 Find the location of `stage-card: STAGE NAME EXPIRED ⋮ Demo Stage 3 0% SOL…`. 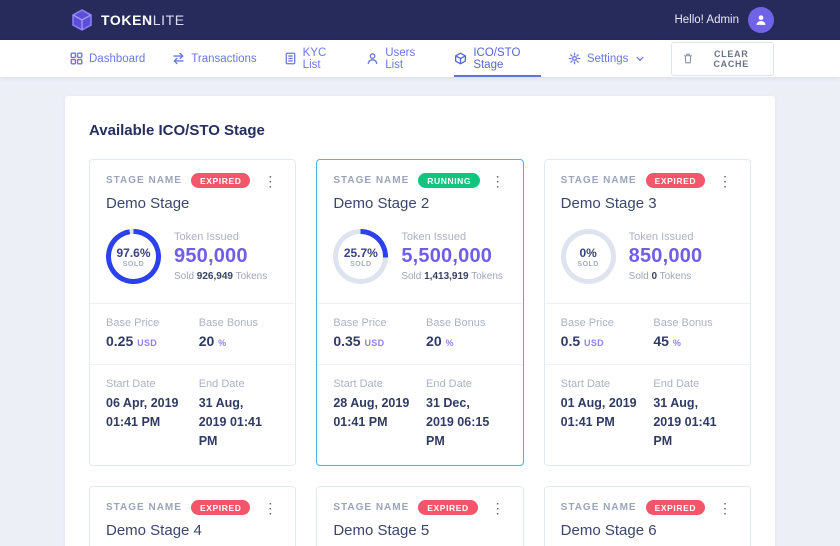

stage-card: STAGE NAME EXPIRED ⋮ Demo Stage 3 0% SOL… is located at coordinates (647, 313).